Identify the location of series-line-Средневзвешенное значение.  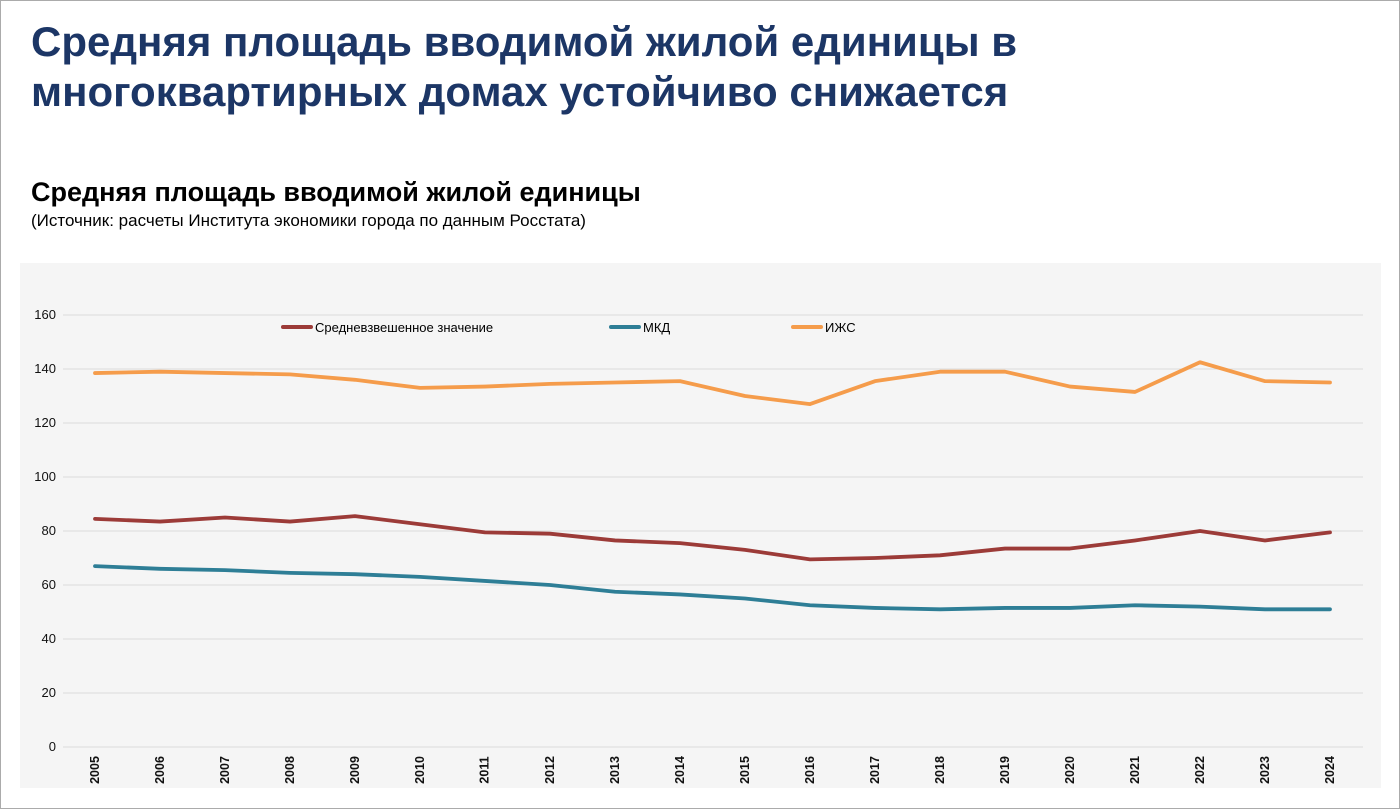
(712, 538).